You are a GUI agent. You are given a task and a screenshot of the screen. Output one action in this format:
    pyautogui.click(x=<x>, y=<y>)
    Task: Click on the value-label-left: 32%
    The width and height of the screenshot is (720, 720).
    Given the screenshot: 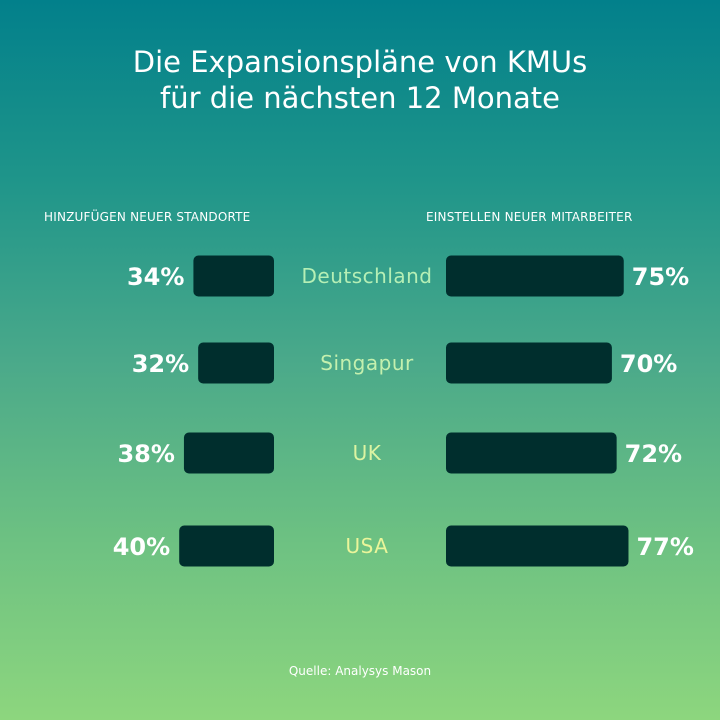 What is the action you would take?
    pyautogui.click(x=160, y=364)
    